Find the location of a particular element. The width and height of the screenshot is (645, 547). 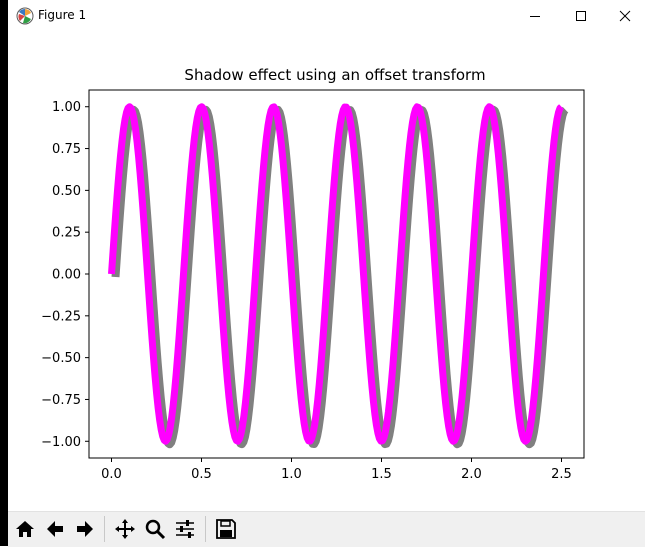

navigation-toolbar is located at coordinates (326, 529).